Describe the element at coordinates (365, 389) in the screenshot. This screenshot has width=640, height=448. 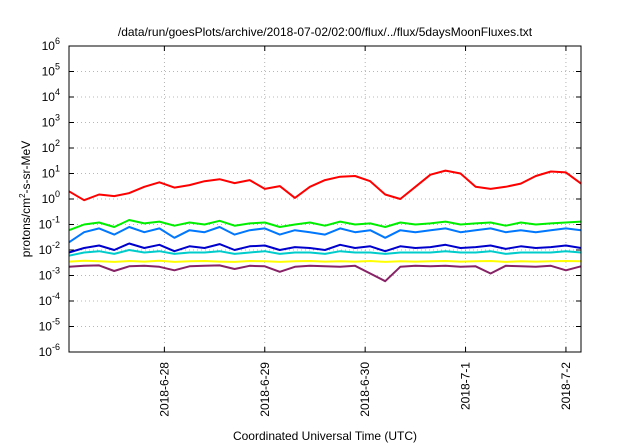
I see `x-tick-label: 2018-6-30` at that location.